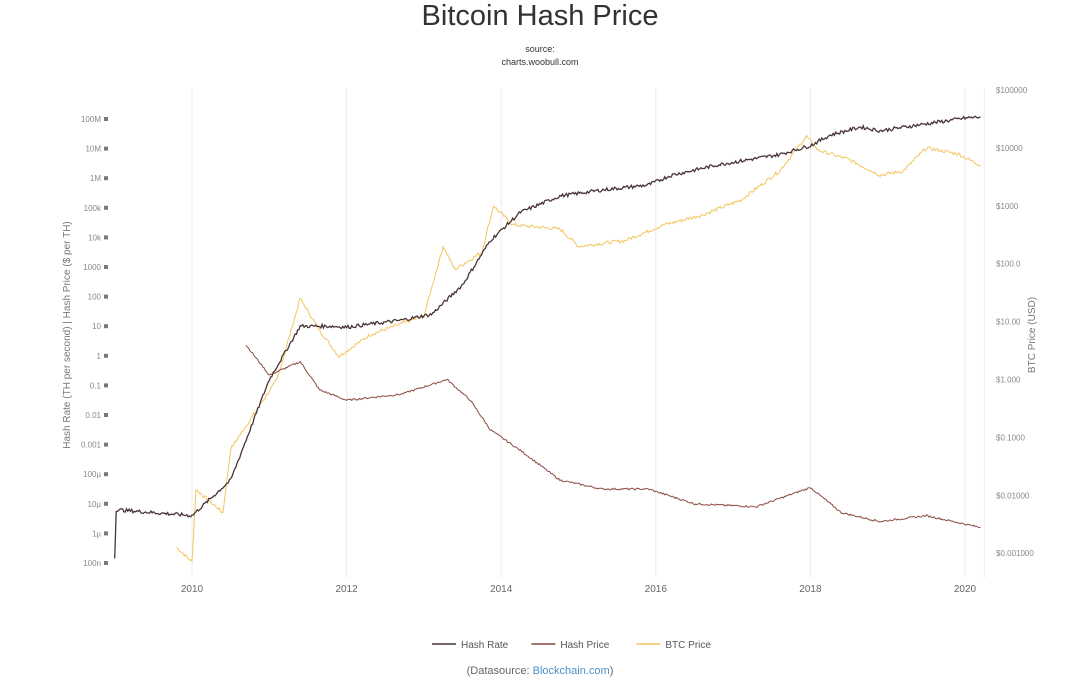 This screenshot has height=685, width=1080. I want to click on chart-title: Bitcoin Hash Price, so click(540, 16).